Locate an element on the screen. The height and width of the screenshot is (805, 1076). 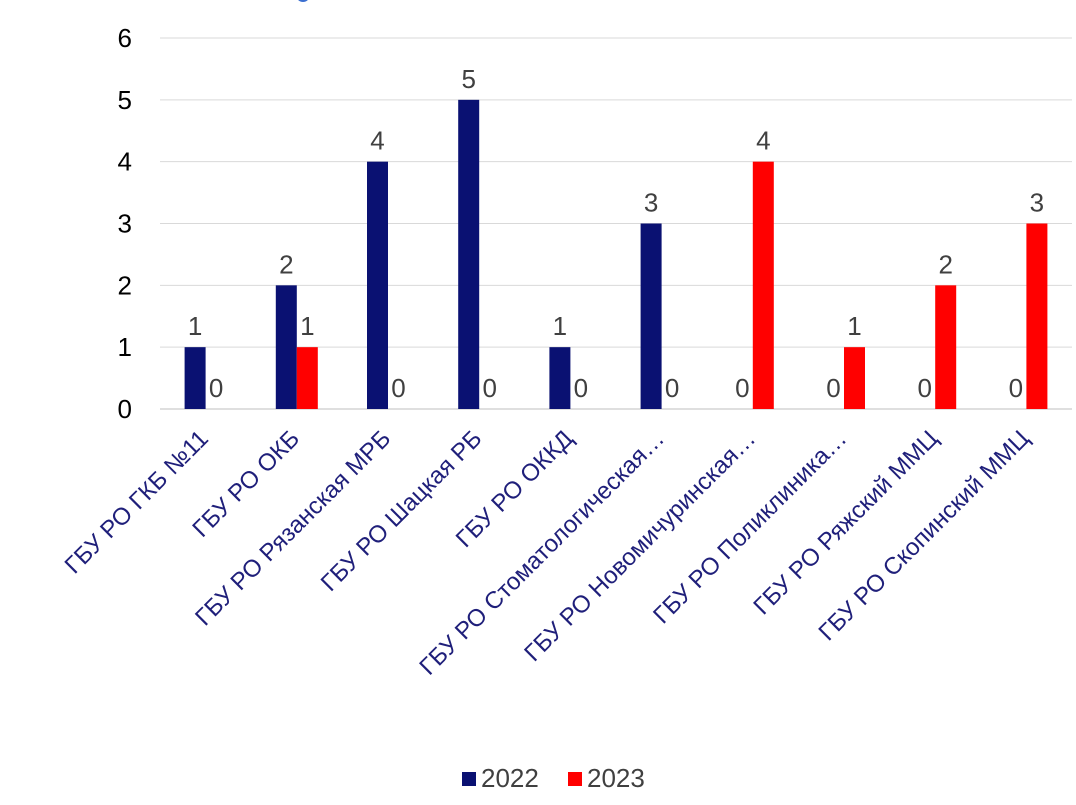
y-tick-label: 4 is located at coordinates (125, 162).